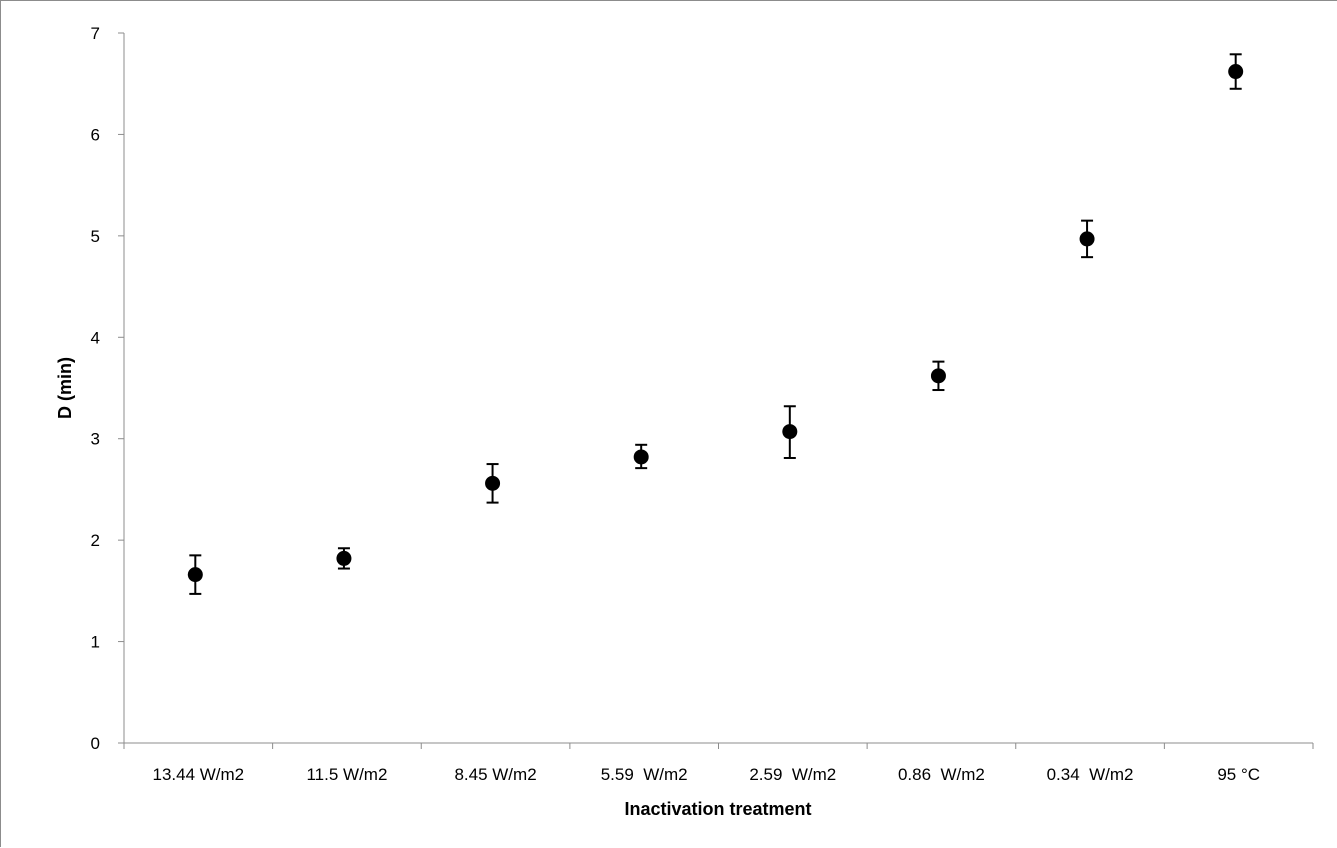  I want to click on y-axis-title: D (min), so click(65, 388).